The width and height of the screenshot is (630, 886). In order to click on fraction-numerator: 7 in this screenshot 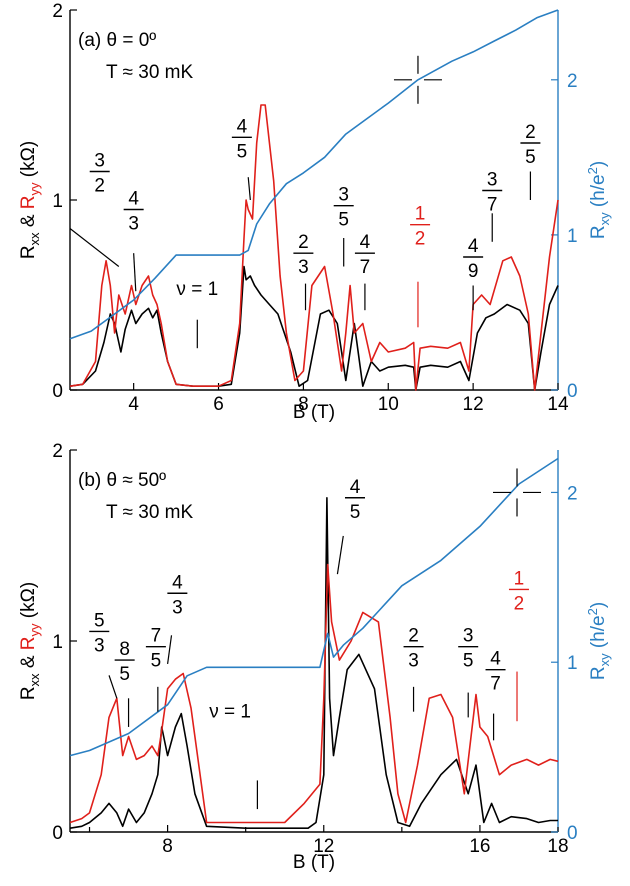, I will do `click(156, 636)`.